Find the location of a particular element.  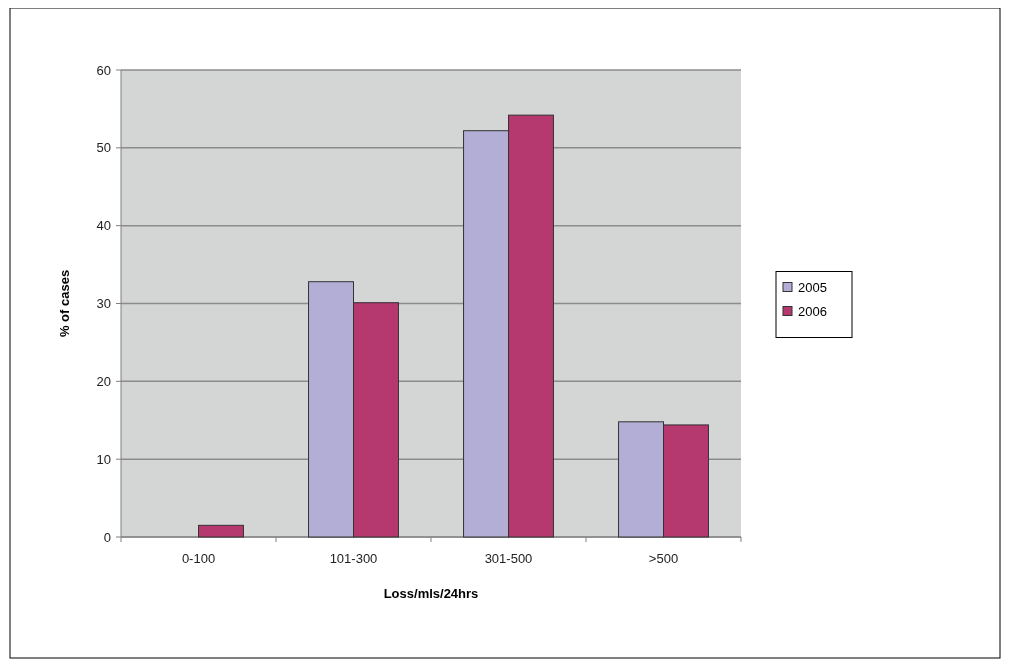

y-tick-label: 0 is located at coordinates (107, 537).